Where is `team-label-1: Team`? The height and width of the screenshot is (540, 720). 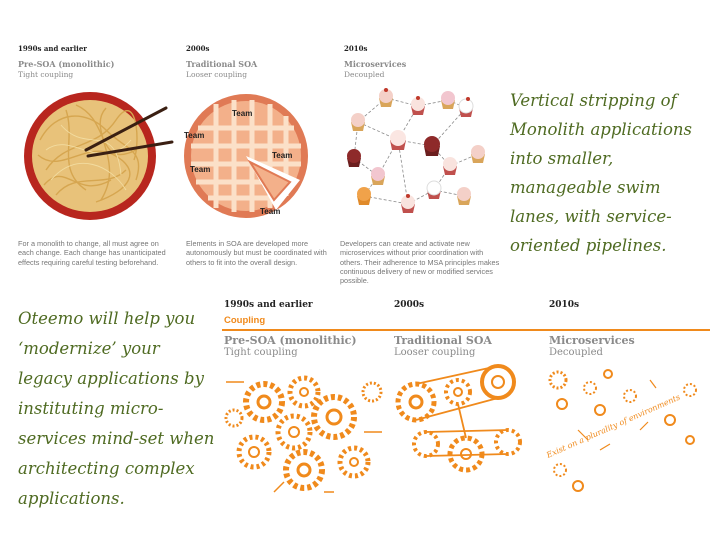
team-label-1: Team is located at coordinates (242, 113).